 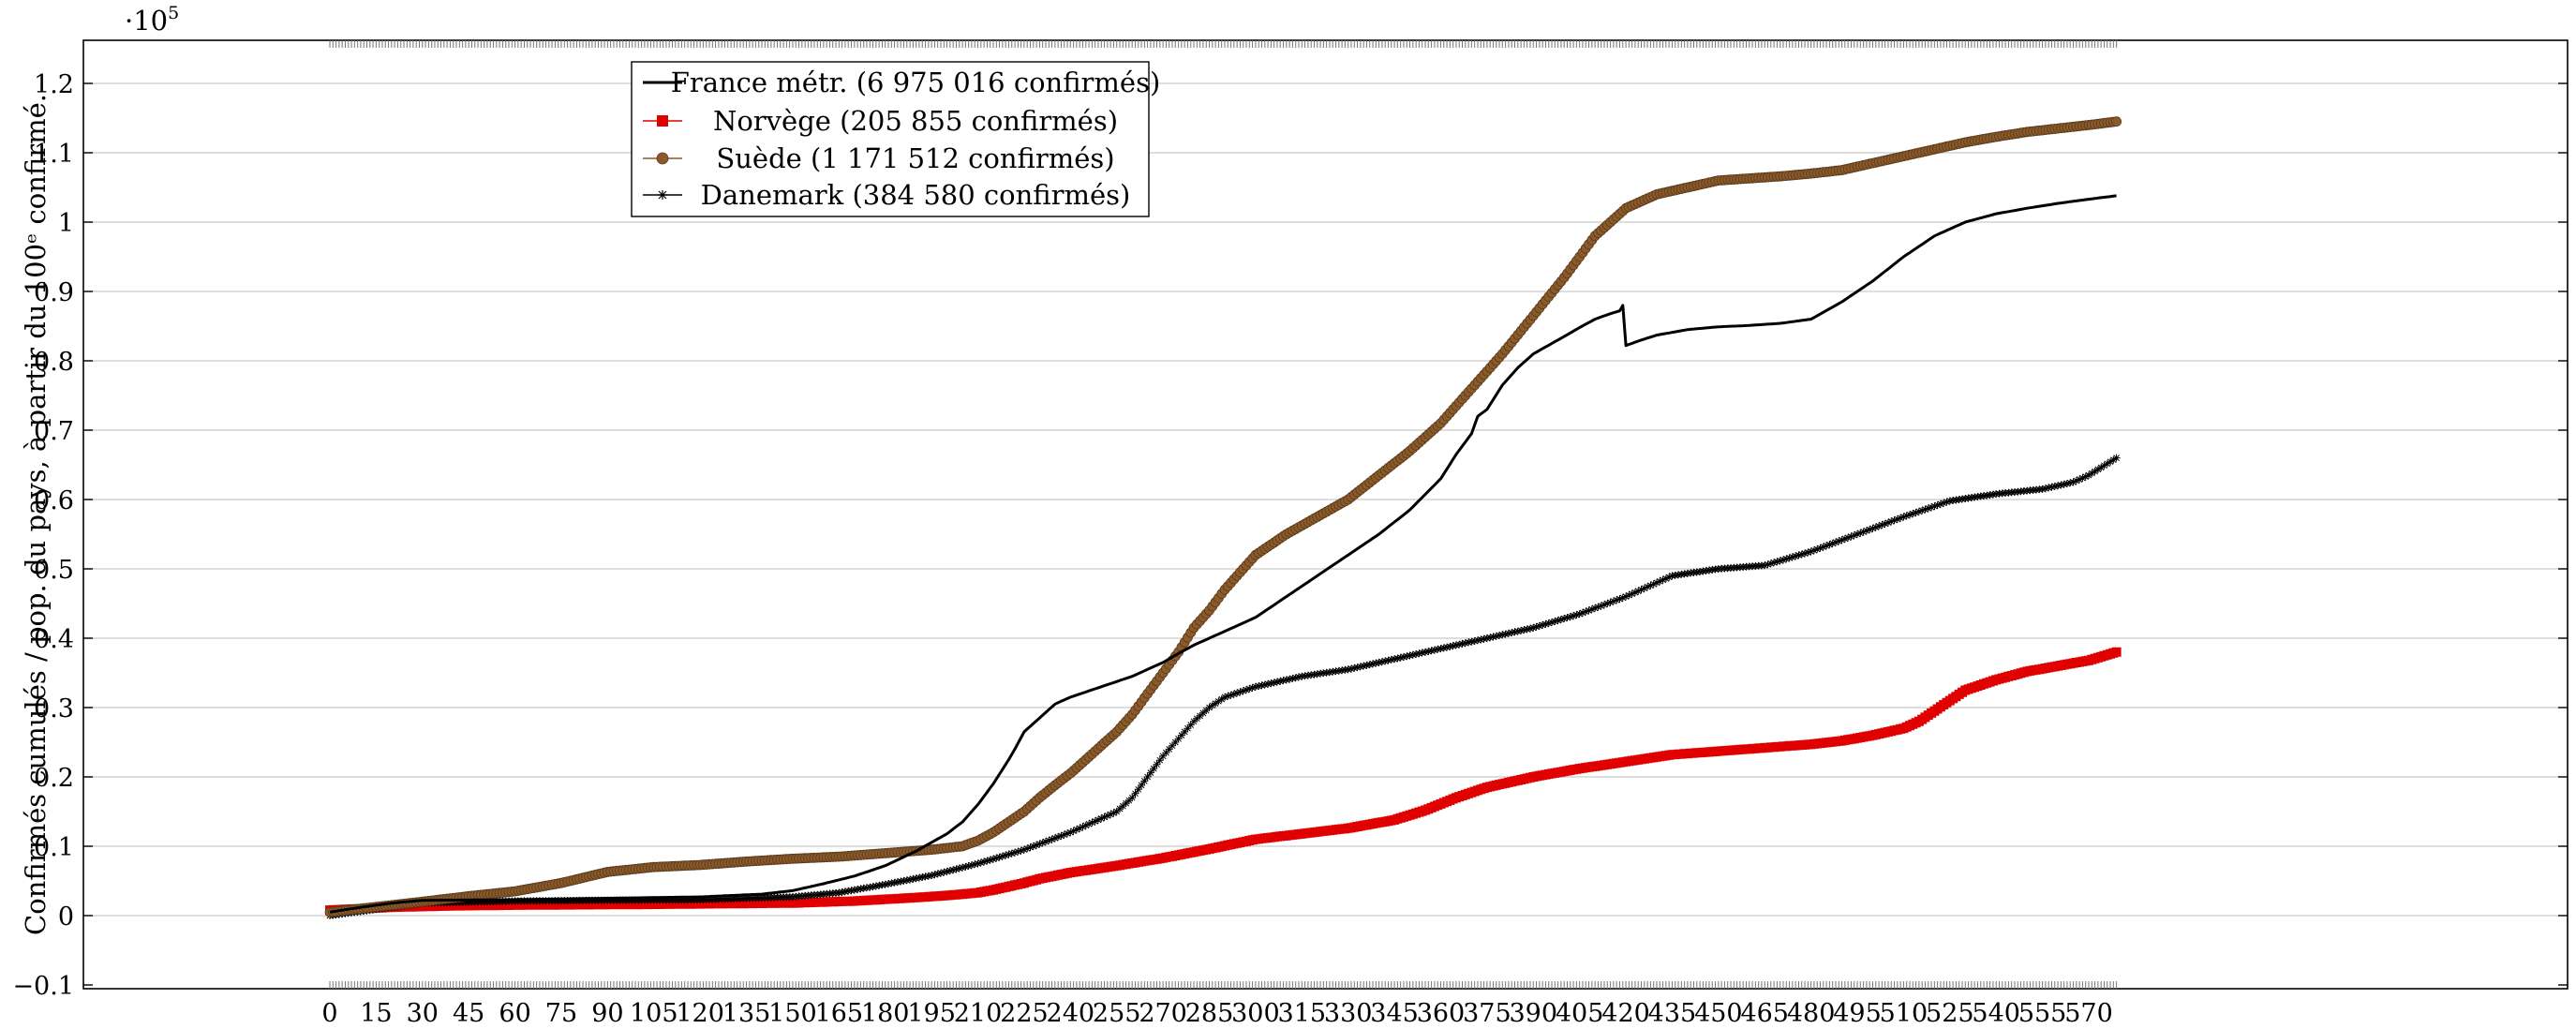 I want to click on x-tick-label: 165, so click(x=839, y=1014).